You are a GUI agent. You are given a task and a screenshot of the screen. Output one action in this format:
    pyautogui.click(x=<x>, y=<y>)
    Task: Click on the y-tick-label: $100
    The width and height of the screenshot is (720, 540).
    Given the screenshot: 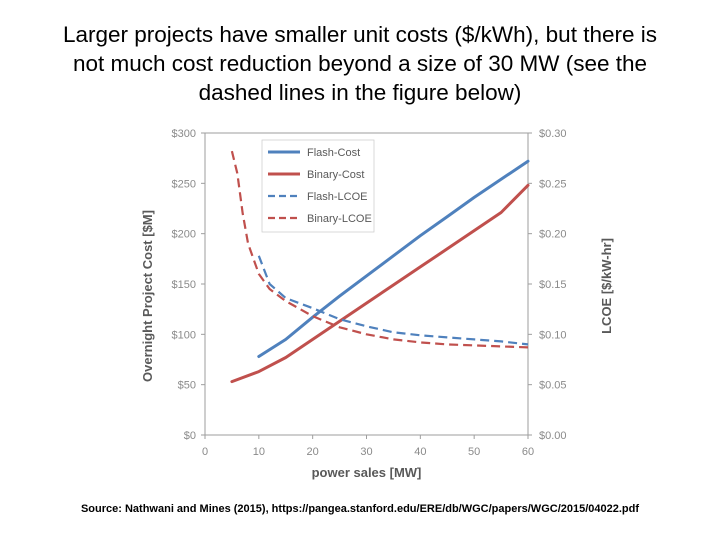 What is the action you would take?
    pyautogui.click(x=184, y=335)
    